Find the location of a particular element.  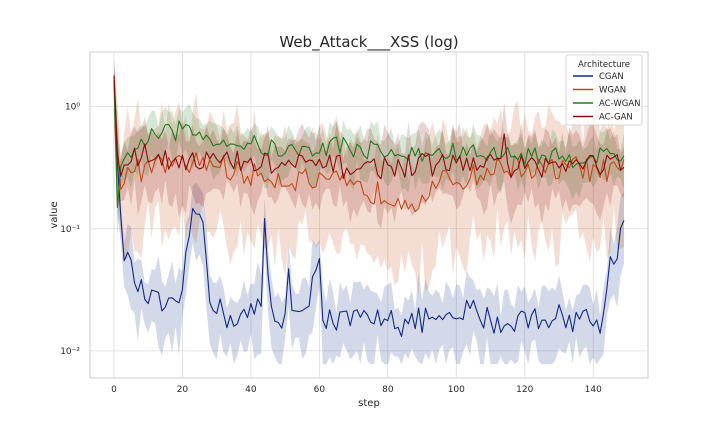

x-tick-label: 80 is located at coordinates (388, 390).